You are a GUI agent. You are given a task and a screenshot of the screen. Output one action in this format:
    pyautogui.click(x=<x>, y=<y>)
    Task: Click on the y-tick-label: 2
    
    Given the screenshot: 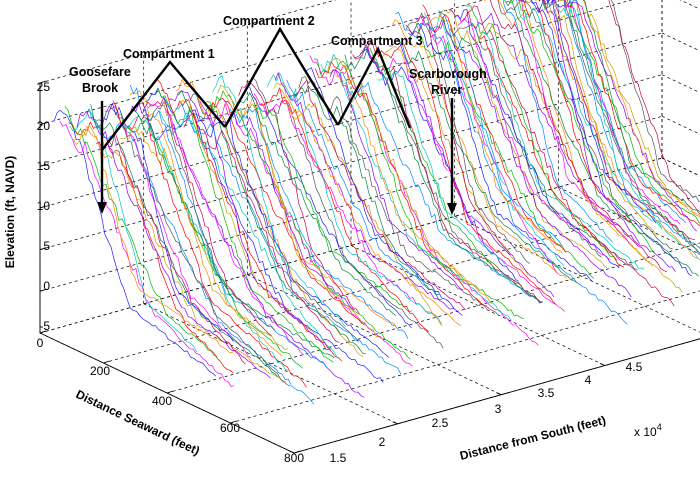 What is the action you would take?
    pyautogui.click(x=382, y=442)
    